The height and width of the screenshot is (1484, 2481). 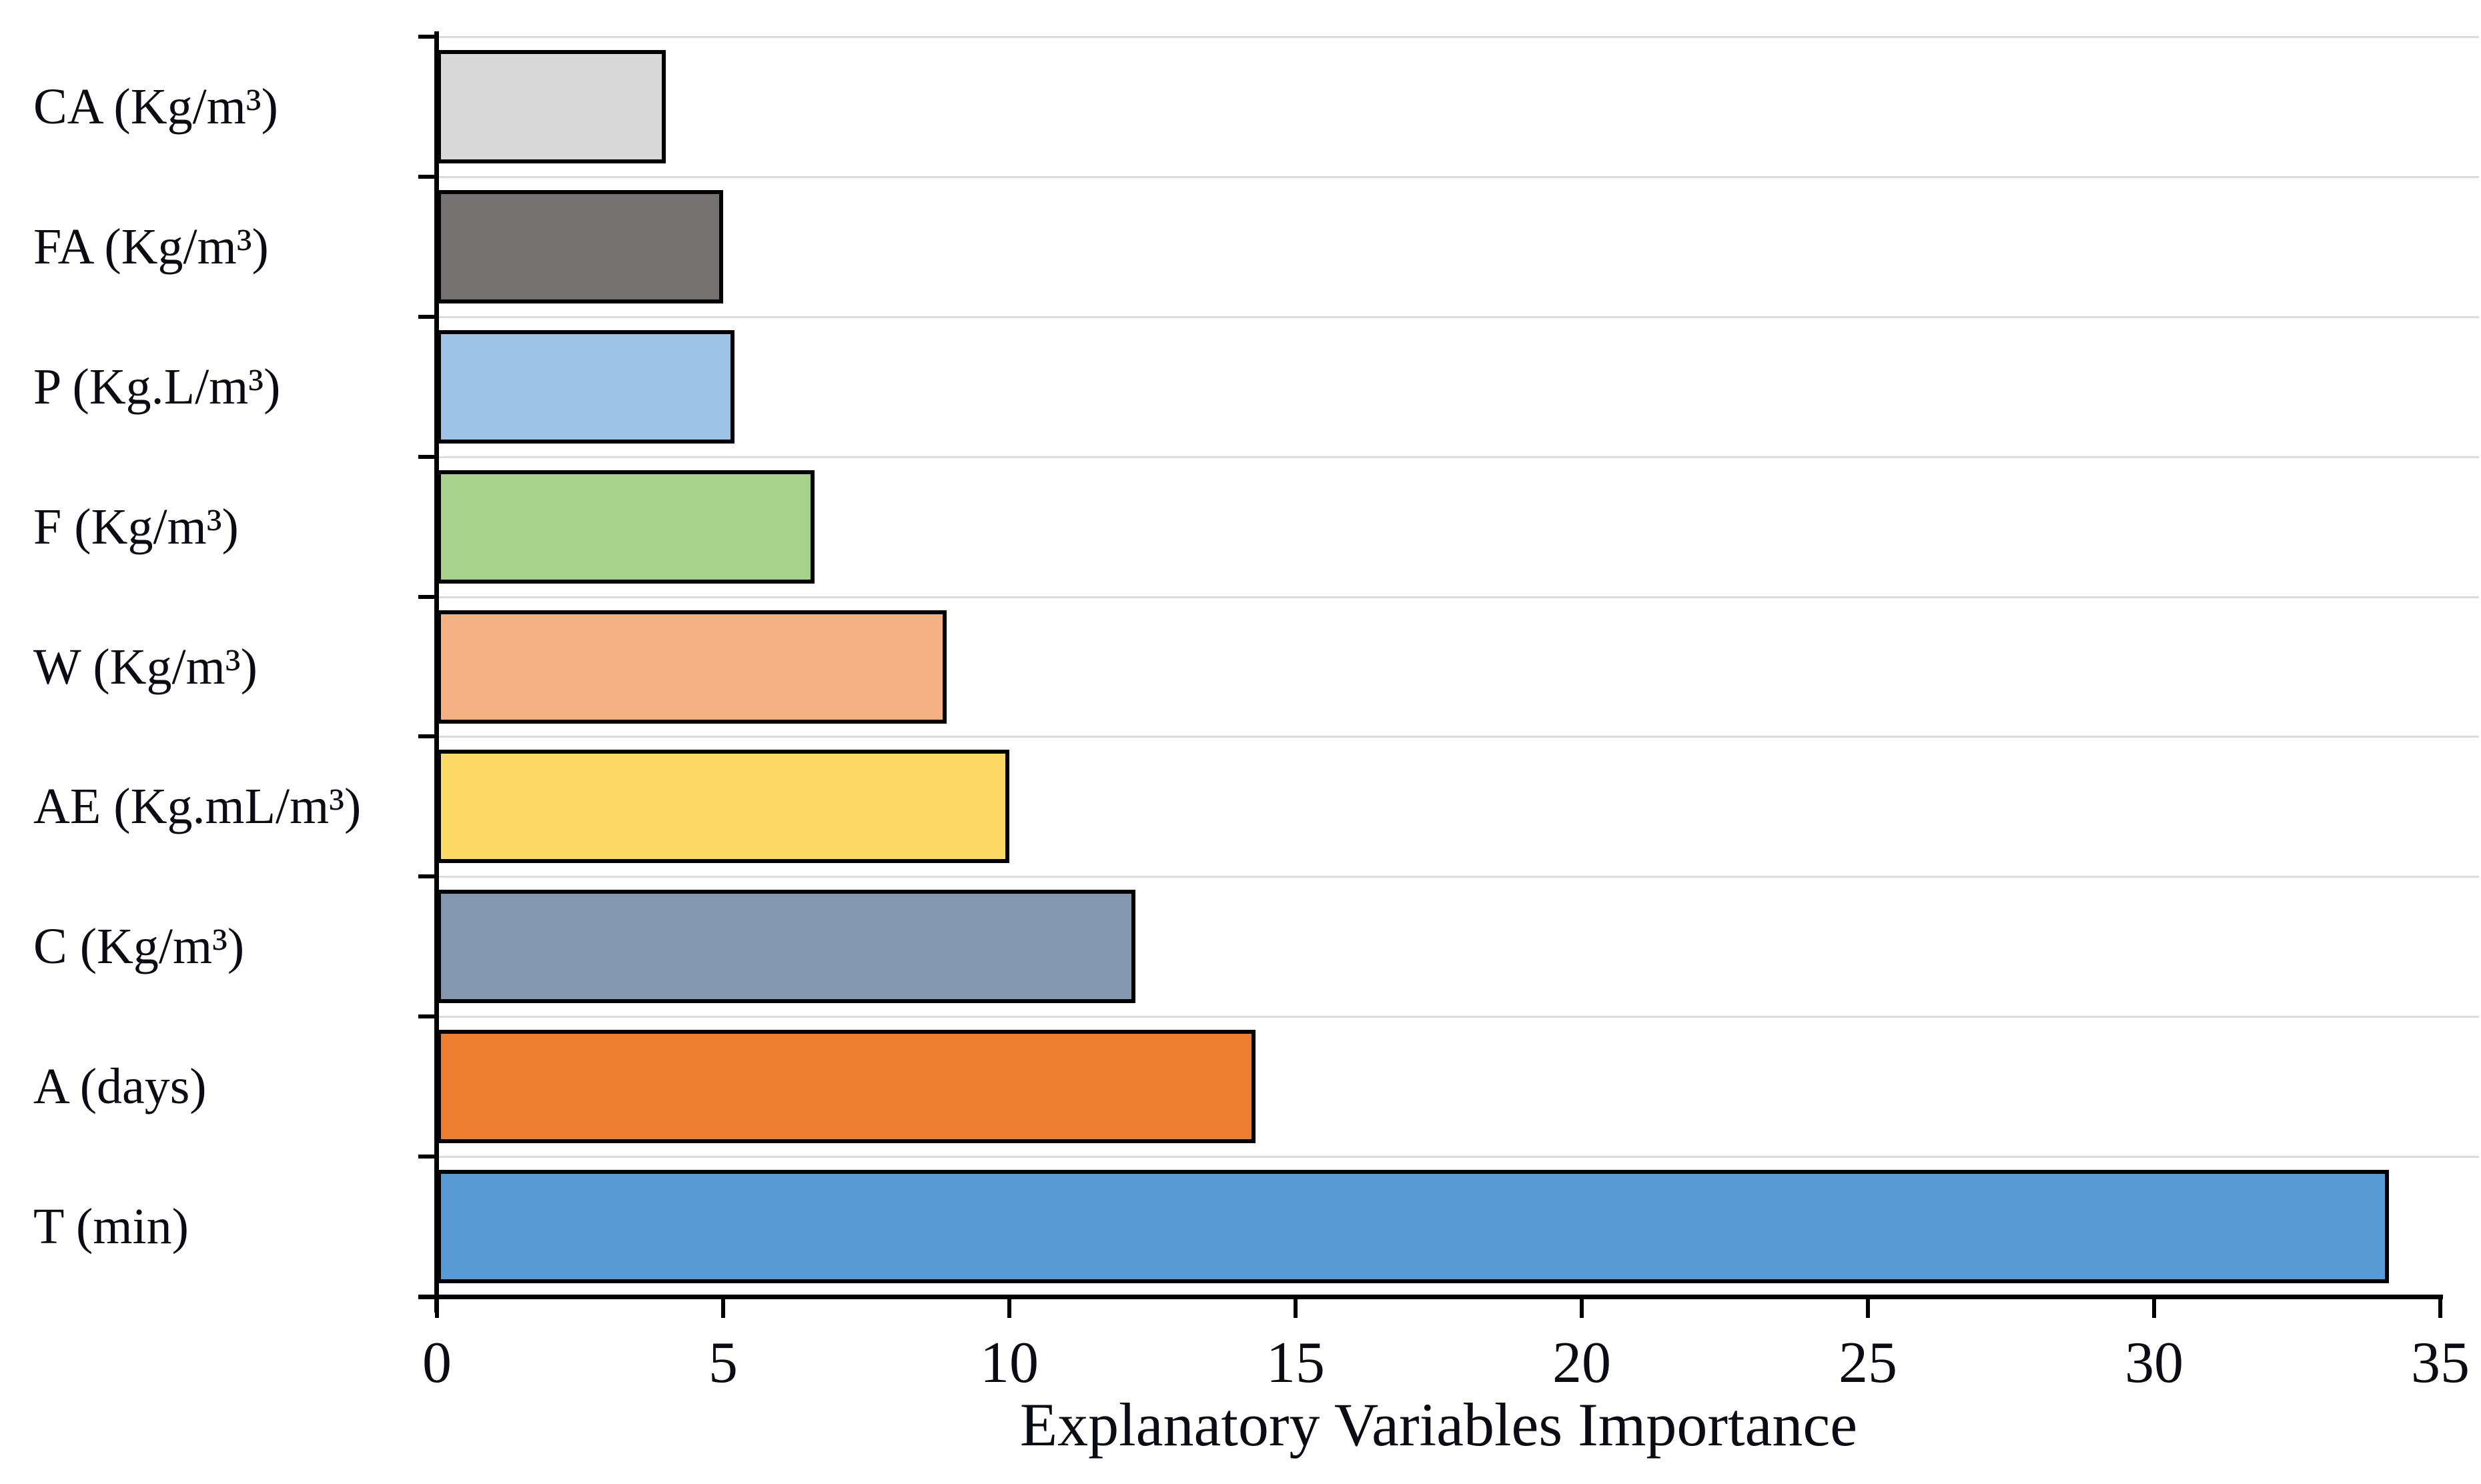 What do you see at coordinates (692, 667) in the screenshot?
I see `bar-w` at bounding box center [692, 667].